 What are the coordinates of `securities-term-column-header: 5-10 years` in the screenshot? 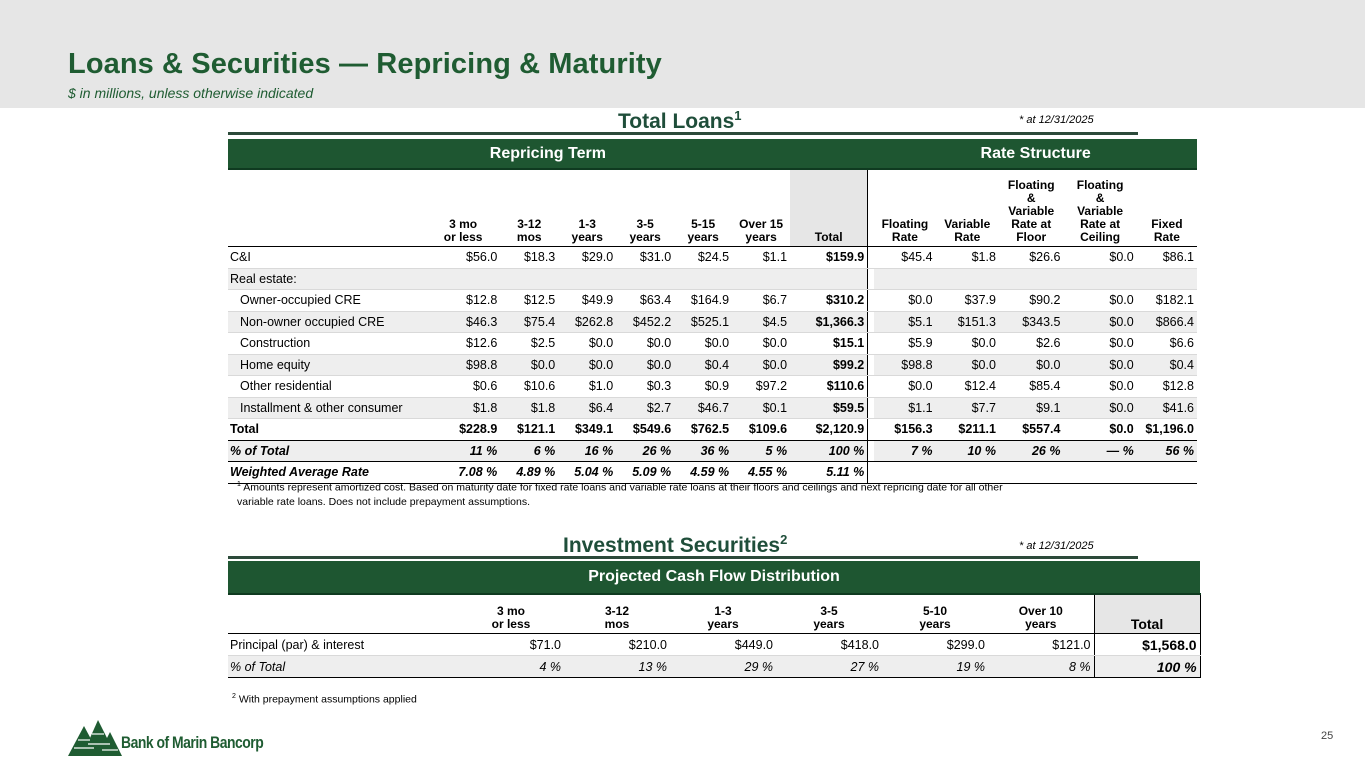 It's located at (935, 614).